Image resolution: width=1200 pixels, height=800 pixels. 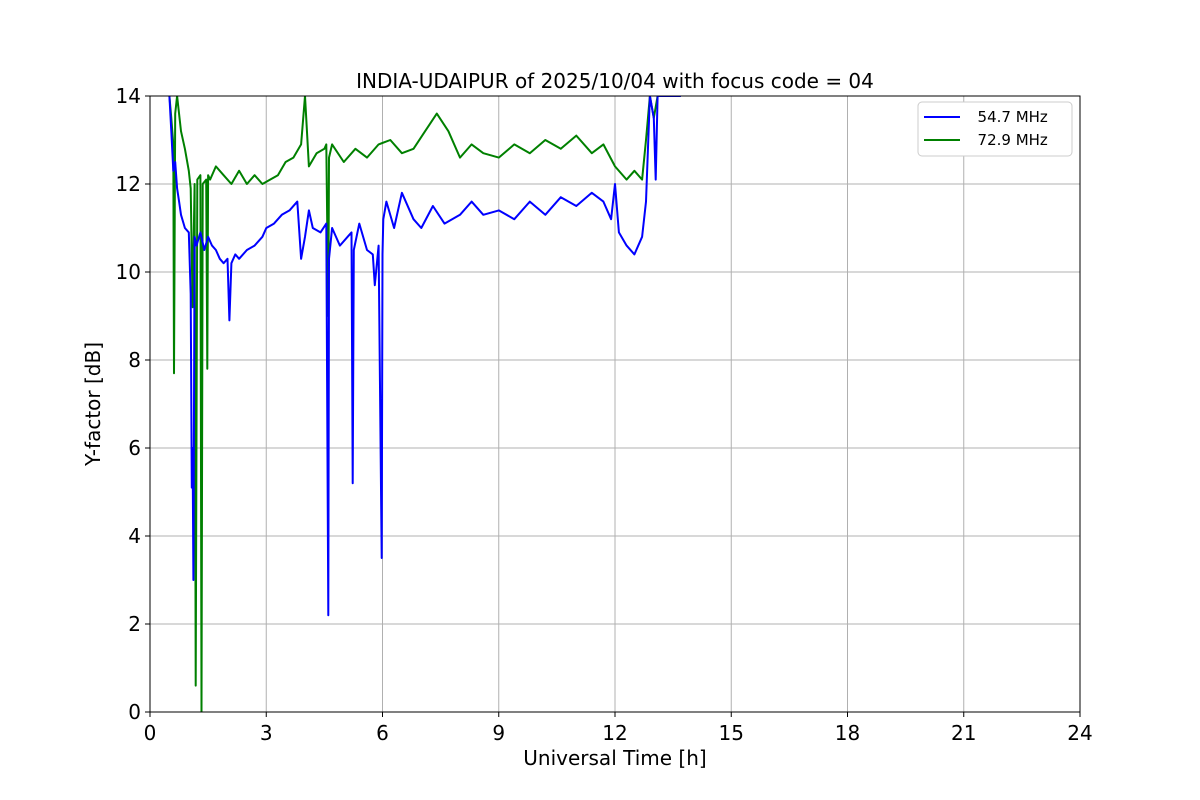 I want to click on x-tick-label: 0, so click(x=150, y=733).